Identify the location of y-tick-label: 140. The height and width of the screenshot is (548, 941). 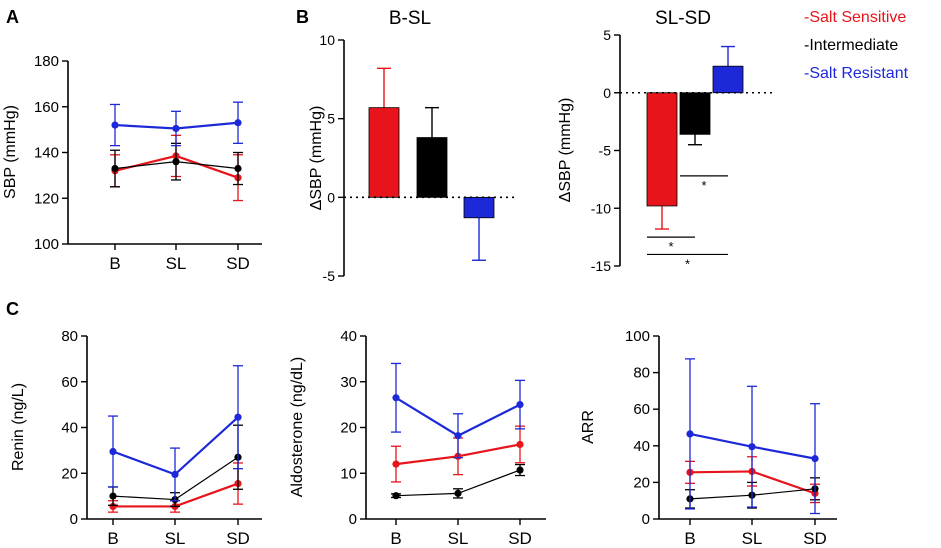
(46, 153).